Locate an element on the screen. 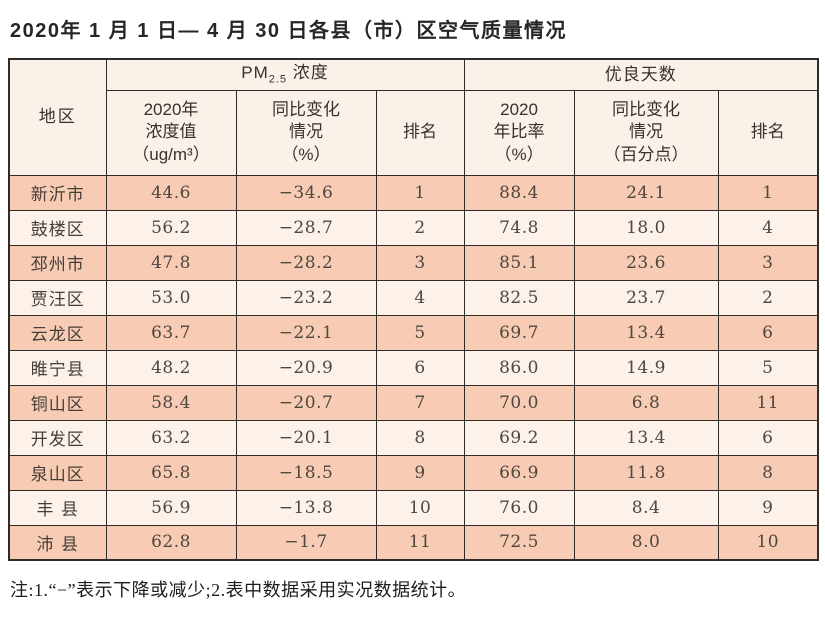 The height and width of the screenshot is (620, 825). good-rank-cell: 2 is located at coordinates (768, 297).